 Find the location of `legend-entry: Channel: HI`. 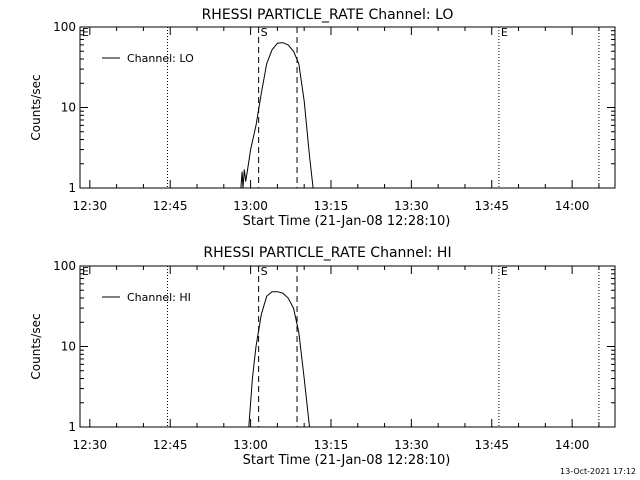

legend-entry: Channel: HI is located at coordinates (159, 297).